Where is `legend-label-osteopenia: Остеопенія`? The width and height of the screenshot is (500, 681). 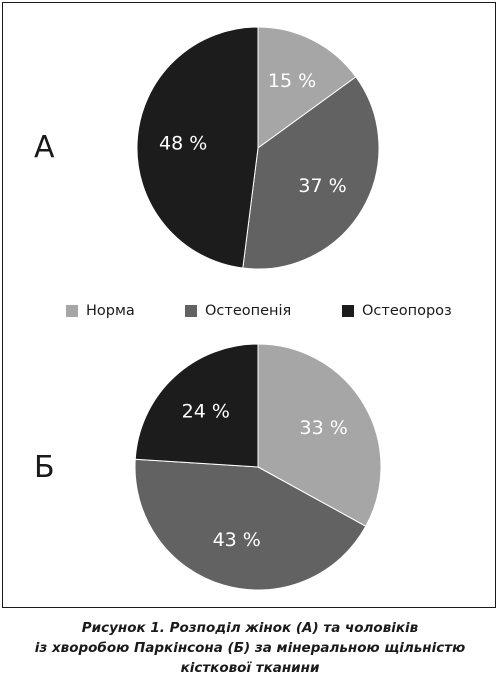
legend-label-osteopenia: Остеопенія is located at coordinates (248, 311).